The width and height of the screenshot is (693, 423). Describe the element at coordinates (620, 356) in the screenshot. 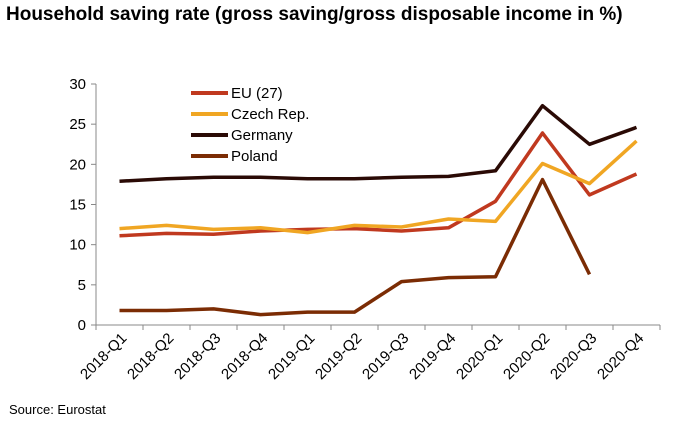

I see `x-tick-label: 2020-Q4` at that location.